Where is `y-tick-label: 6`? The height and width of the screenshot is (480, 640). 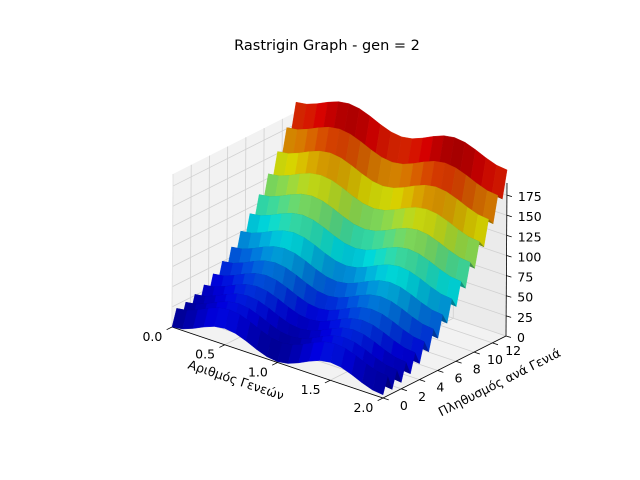
y-tick-label: 6 is located at coordinates (459, 378).